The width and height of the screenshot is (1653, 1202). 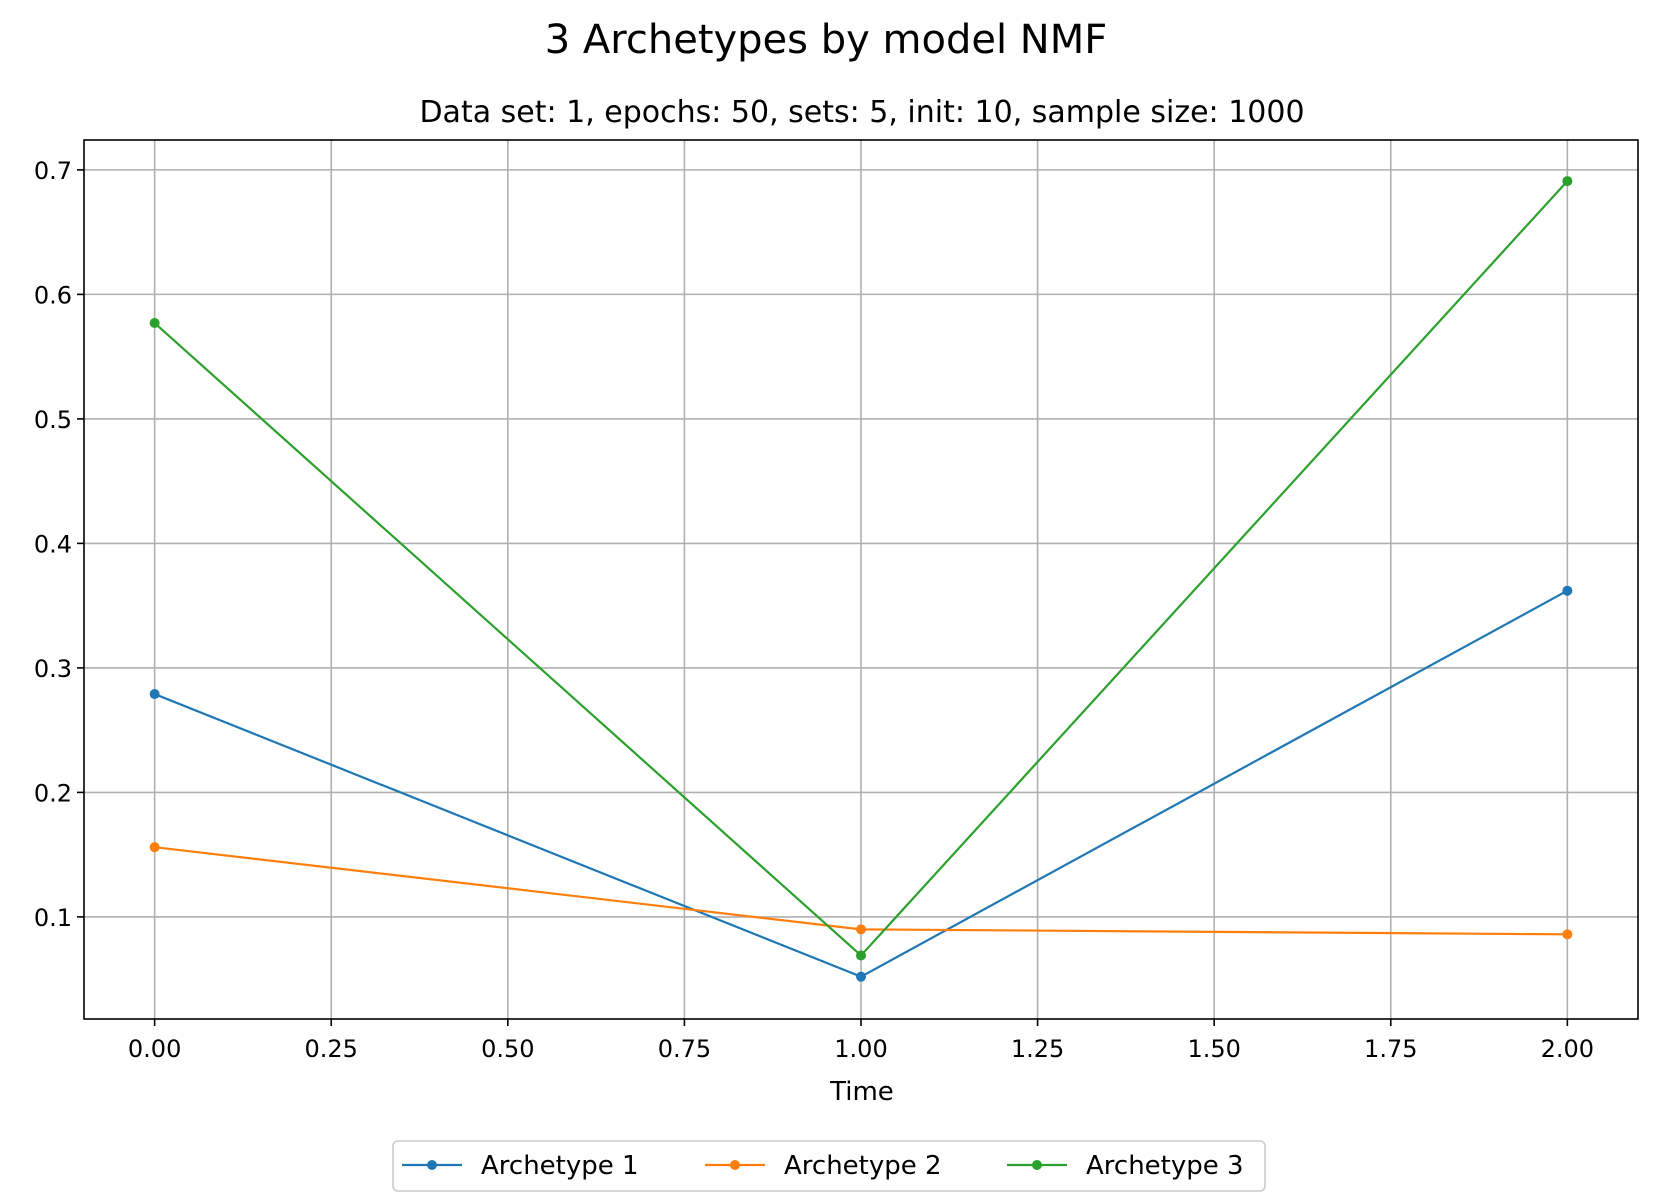 I want to click on legend-label-archetype-1: Archetype 1, so click(x=560, y=1166).